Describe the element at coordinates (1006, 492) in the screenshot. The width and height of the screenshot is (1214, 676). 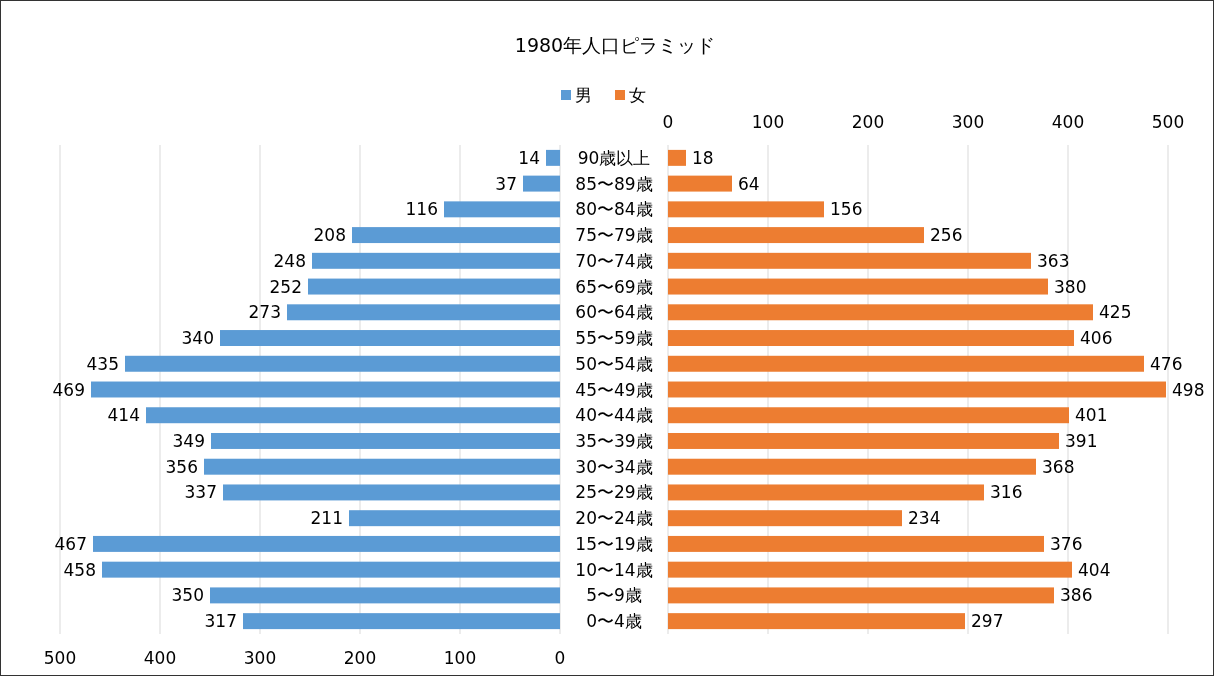
I see `data-label: 316` at that location.